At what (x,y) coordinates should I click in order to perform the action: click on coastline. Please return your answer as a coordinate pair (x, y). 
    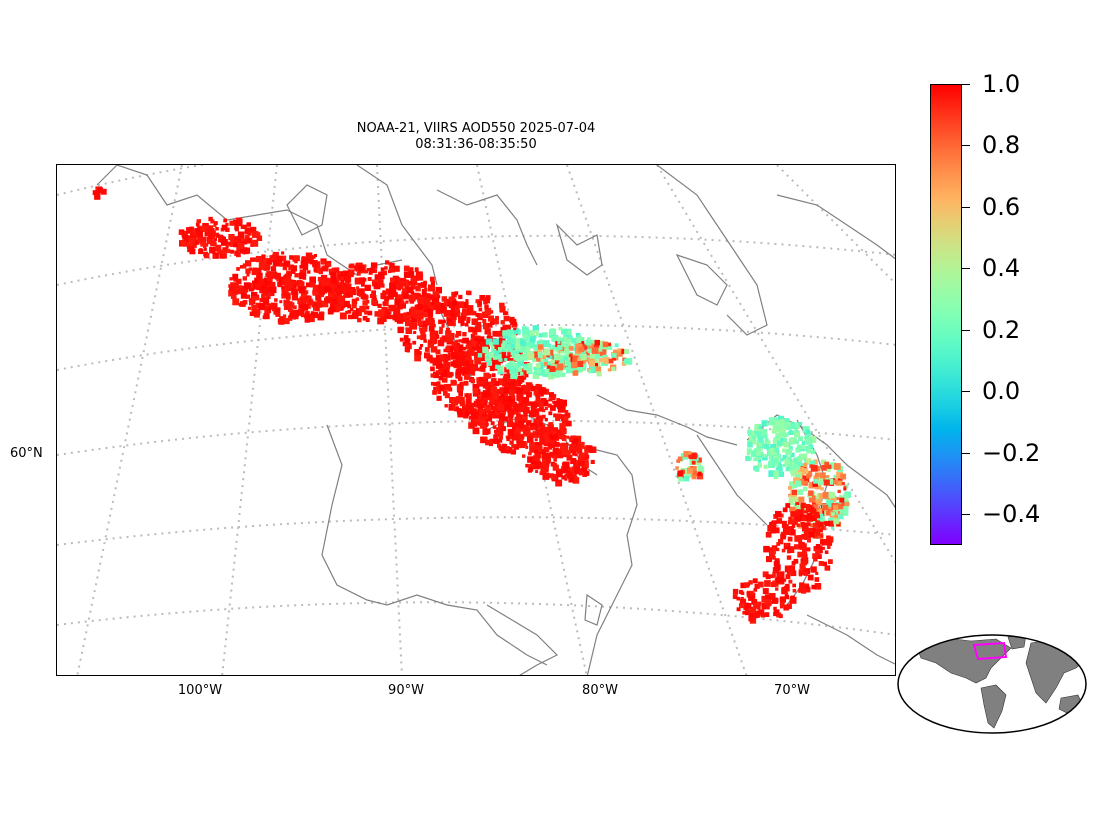
    Looking at the image, I should click on (522, 639).